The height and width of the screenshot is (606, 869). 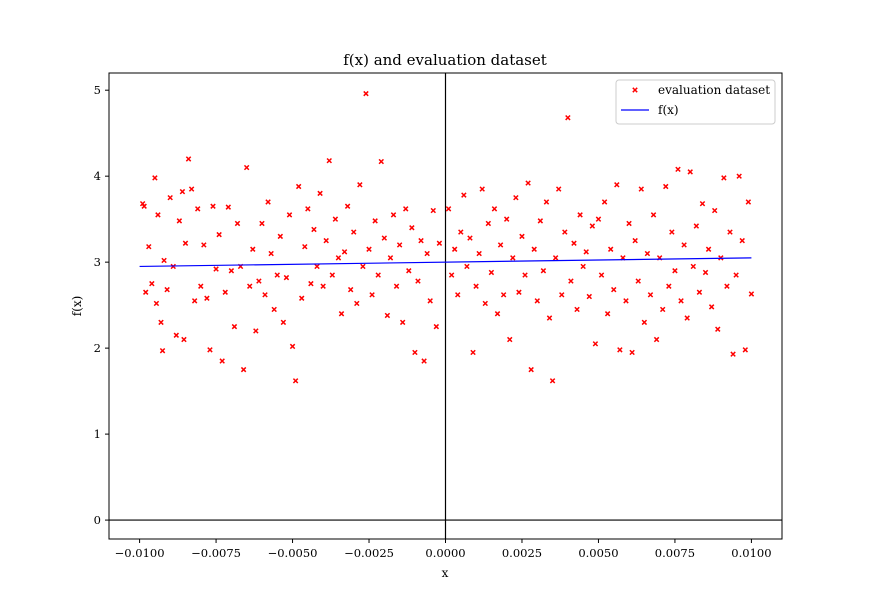 I want to click on y-tick-label: 3, so click(x=97, y=262).